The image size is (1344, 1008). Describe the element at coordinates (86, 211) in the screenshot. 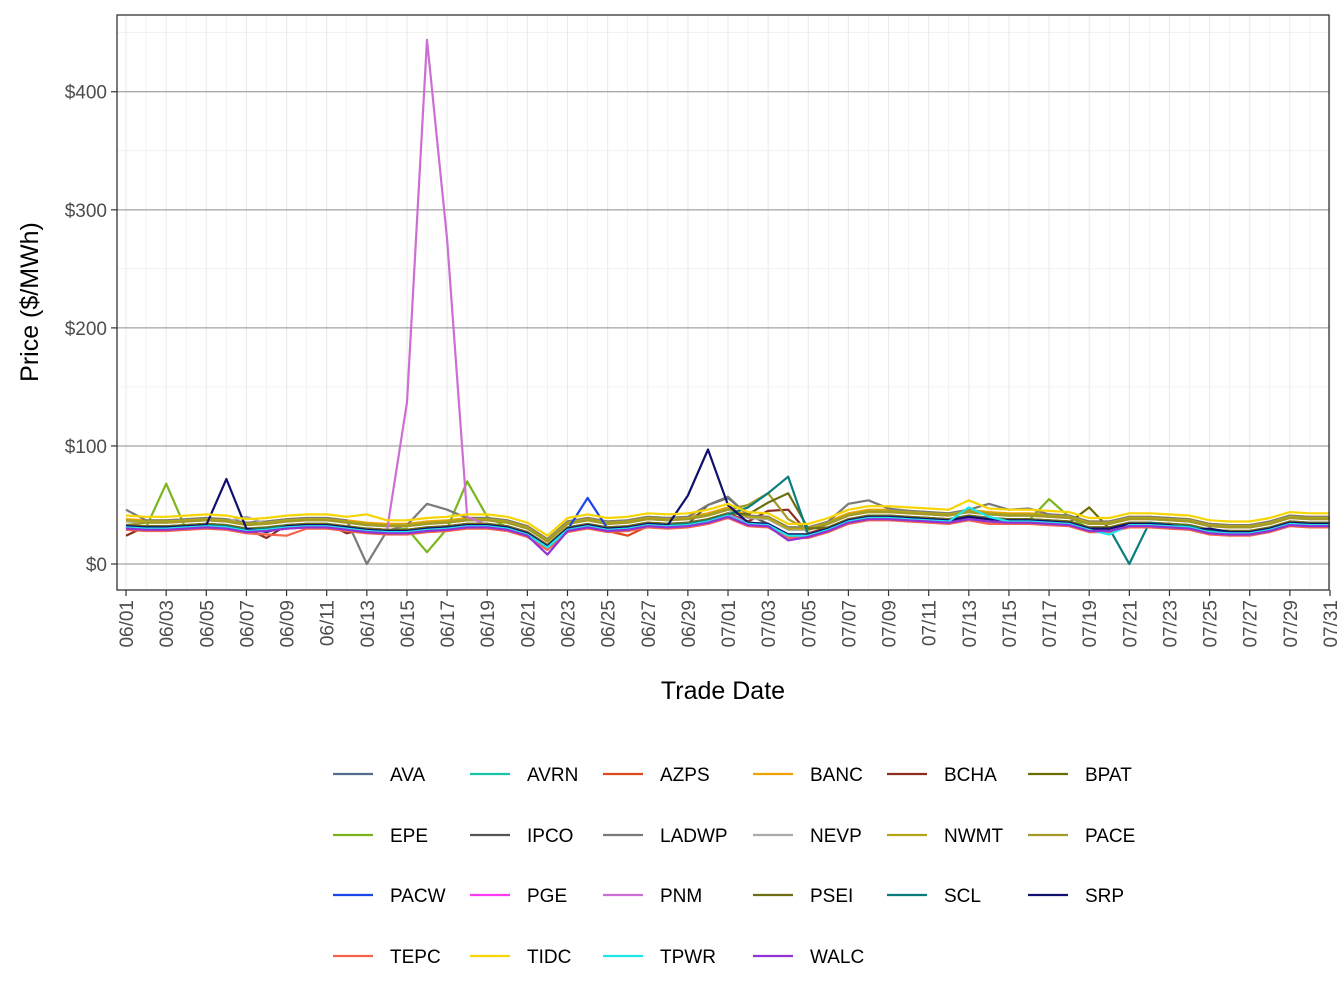

I see `y-tick-label: $300` at that location.